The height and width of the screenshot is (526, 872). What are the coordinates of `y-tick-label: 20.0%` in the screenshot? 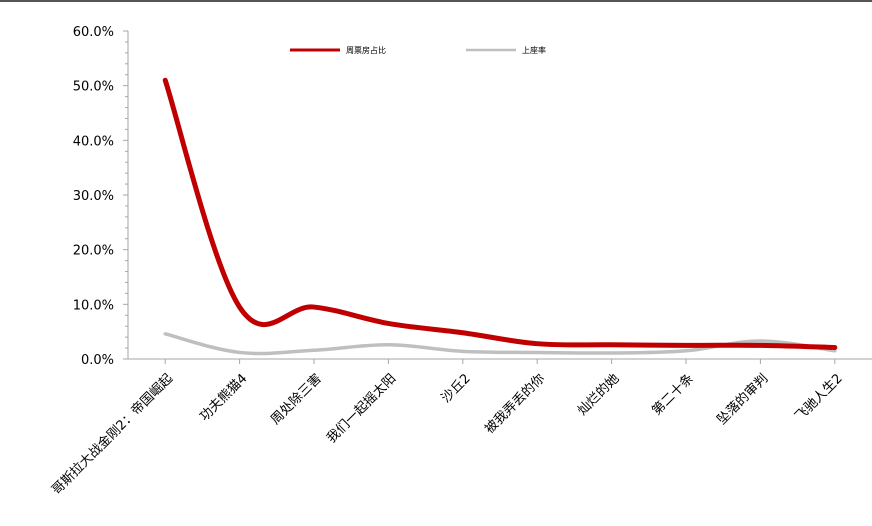 It's located at (93, 251).